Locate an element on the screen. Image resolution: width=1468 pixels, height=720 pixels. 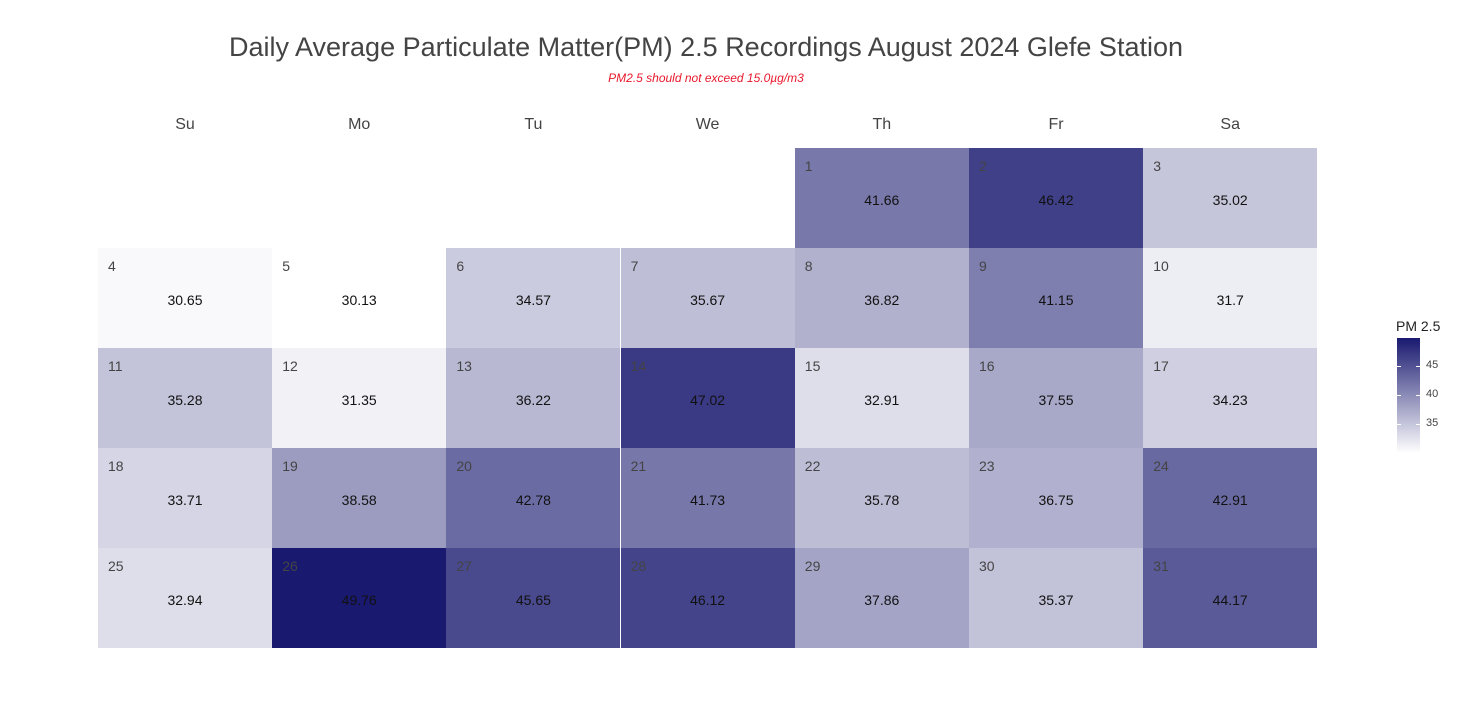
day-value-label: 35.28 is located at coordinates (185, 400).